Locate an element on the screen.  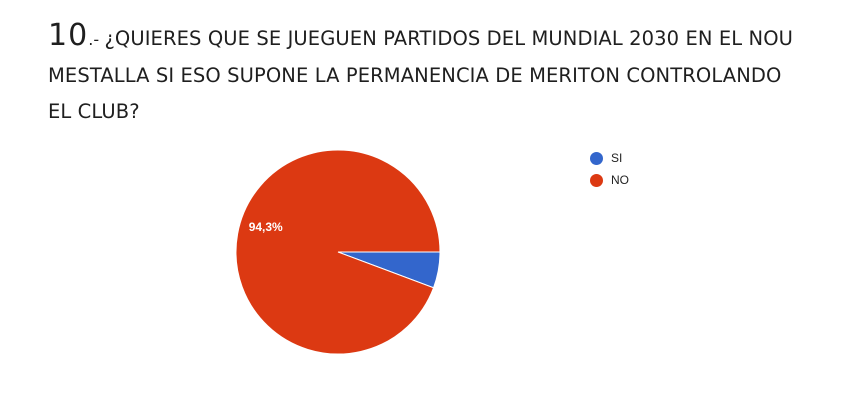
question-number: 10 is located at coordinates (68, 35).